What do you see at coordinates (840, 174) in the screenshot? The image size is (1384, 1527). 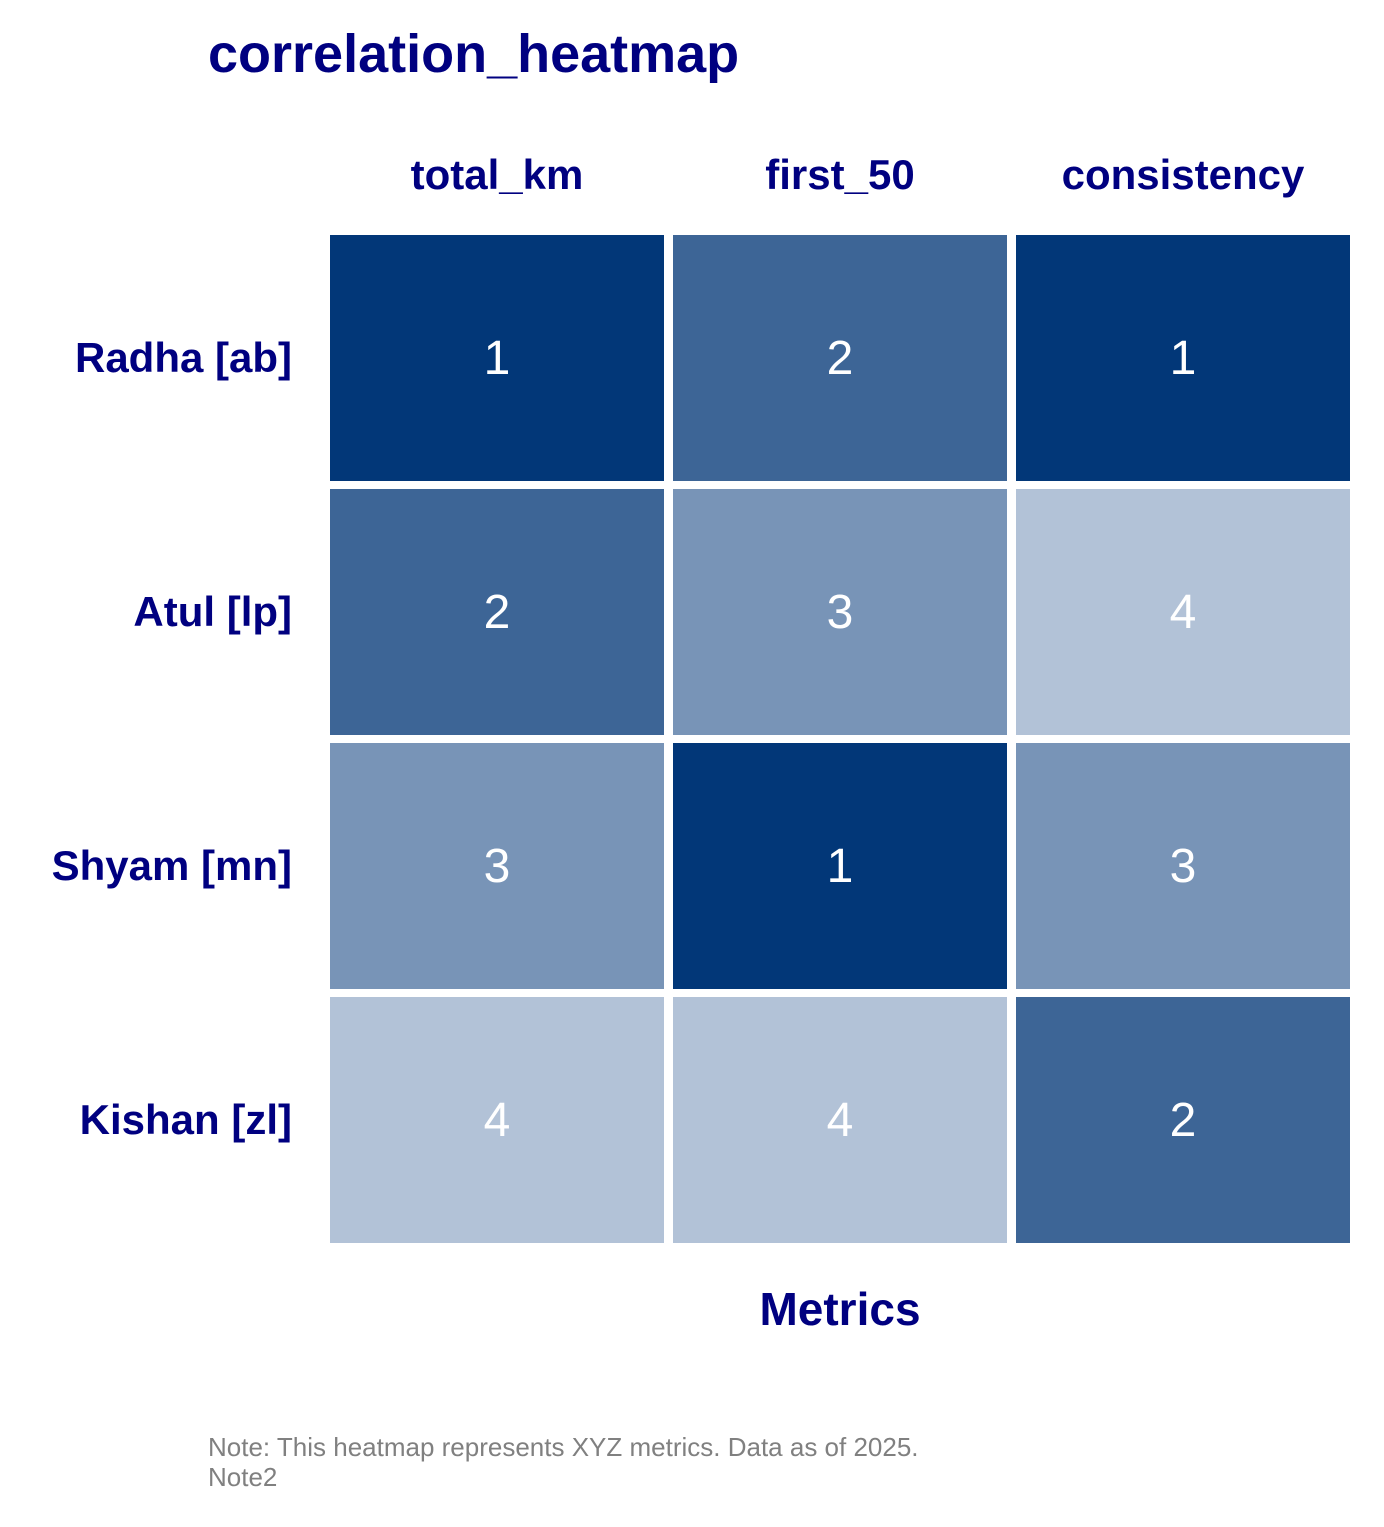 I see `column-label-1: first_50` at bounding box center [840, 174].